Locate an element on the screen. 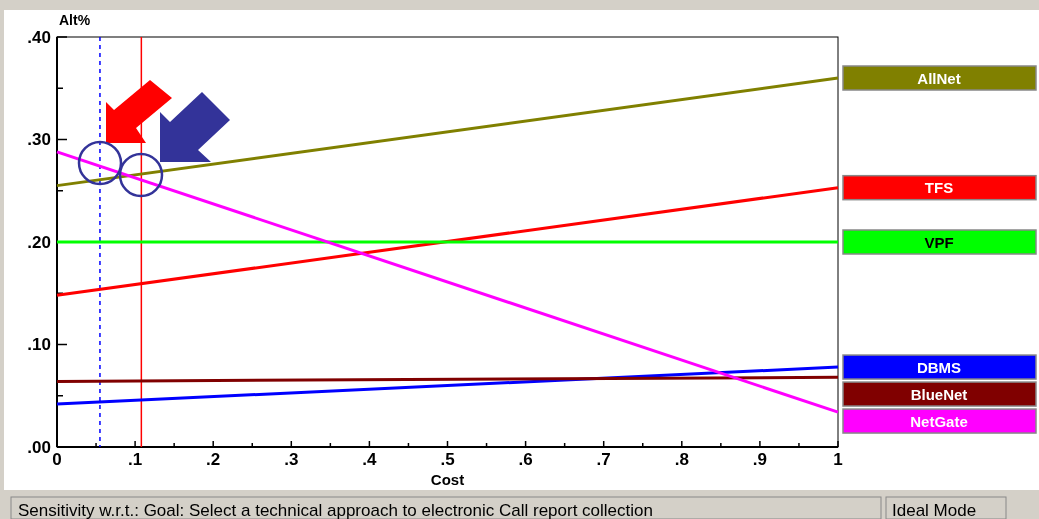  text: VPF is located at coordinates (939, 242).